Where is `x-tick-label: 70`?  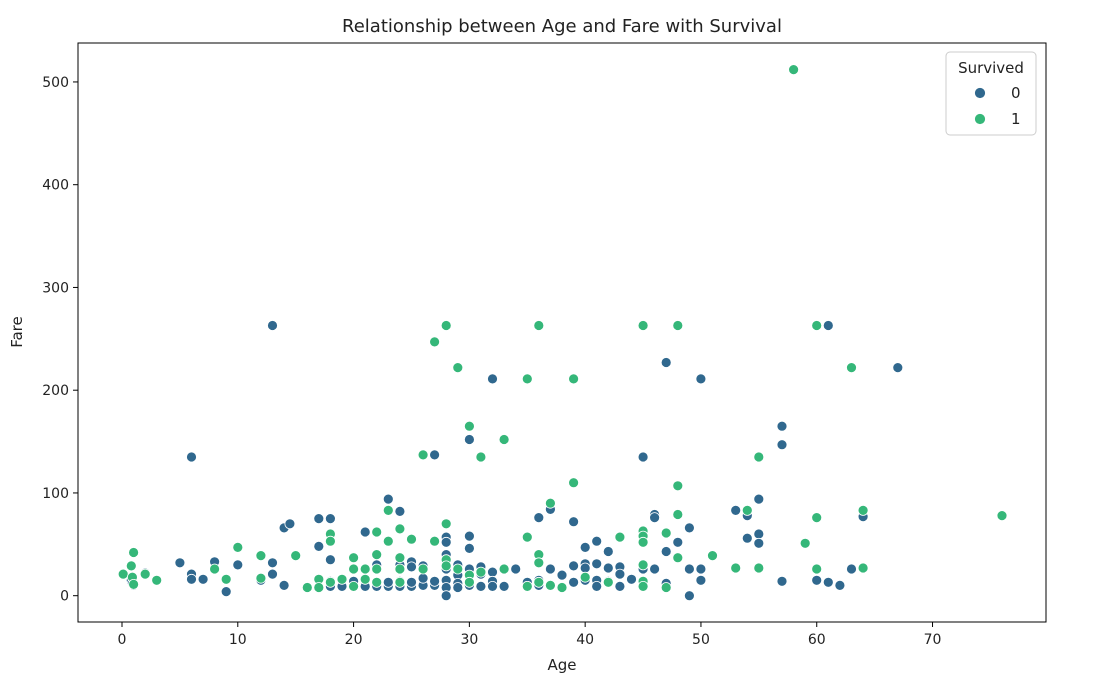
x-tick-label: 70 is located at coordinates (933, 640).